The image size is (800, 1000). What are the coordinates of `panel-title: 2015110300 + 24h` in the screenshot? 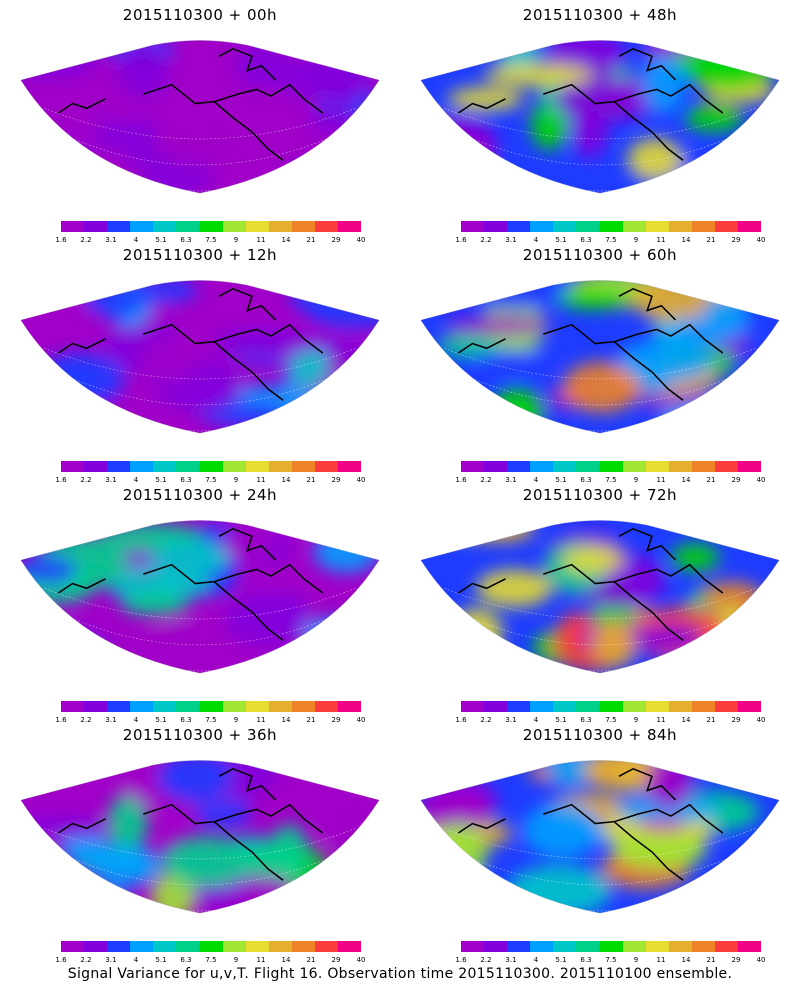 It's located at (200, 495).